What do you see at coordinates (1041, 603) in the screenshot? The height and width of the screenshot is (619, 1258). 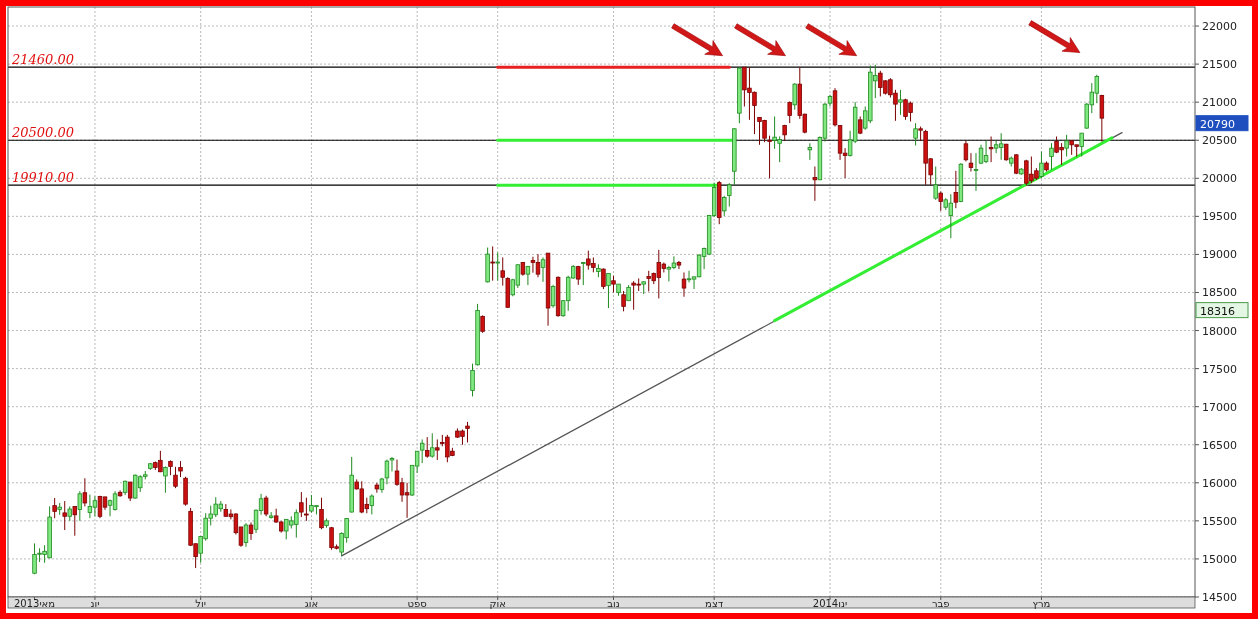 I see `x-tick-label: מרץ` at bounding box center [1041, 603].